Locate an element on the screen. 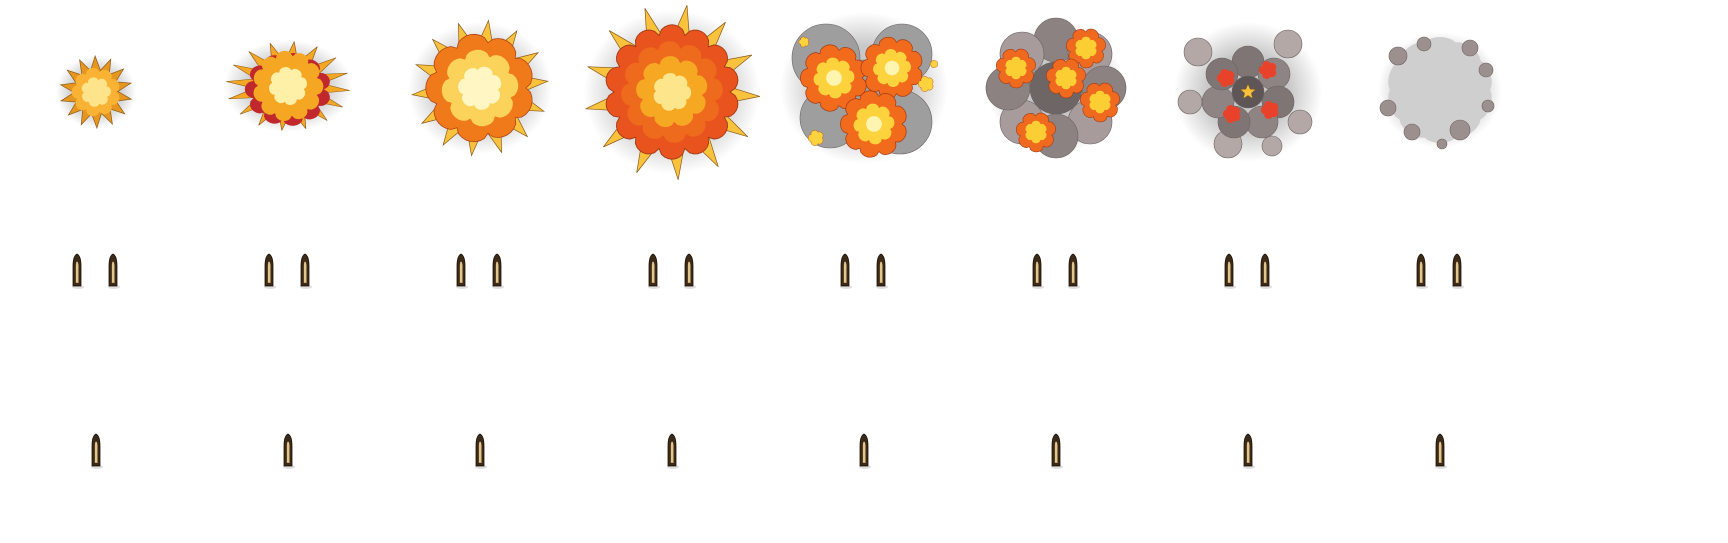  explosion-flash-icon is located at coordinates (288, 86).